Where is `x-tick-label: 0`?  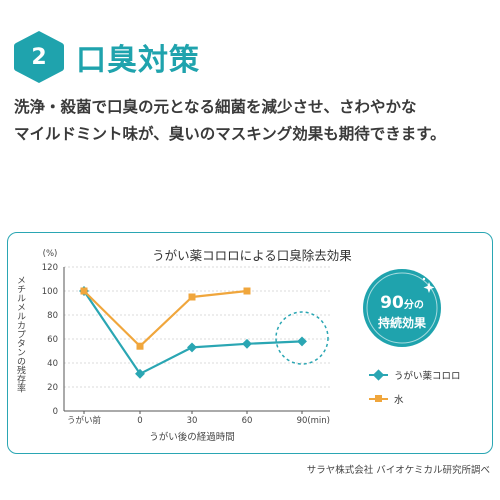 x-tick-label: 0 is located at coordinates (139, 421).